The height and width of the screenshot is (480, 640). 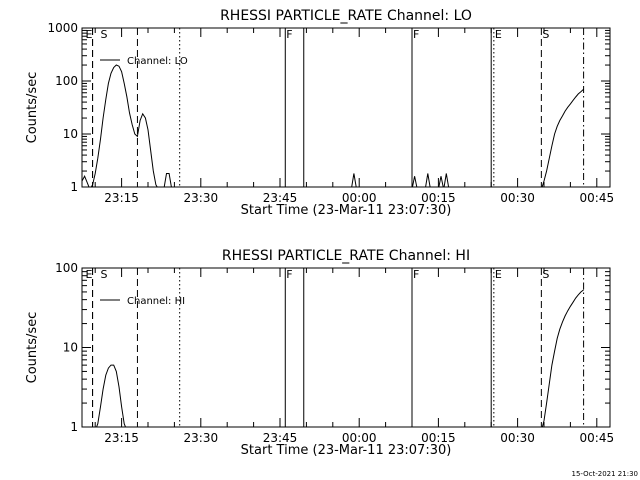 I want to click on legend-label: Channel: LO, so click(x=157, y=61).